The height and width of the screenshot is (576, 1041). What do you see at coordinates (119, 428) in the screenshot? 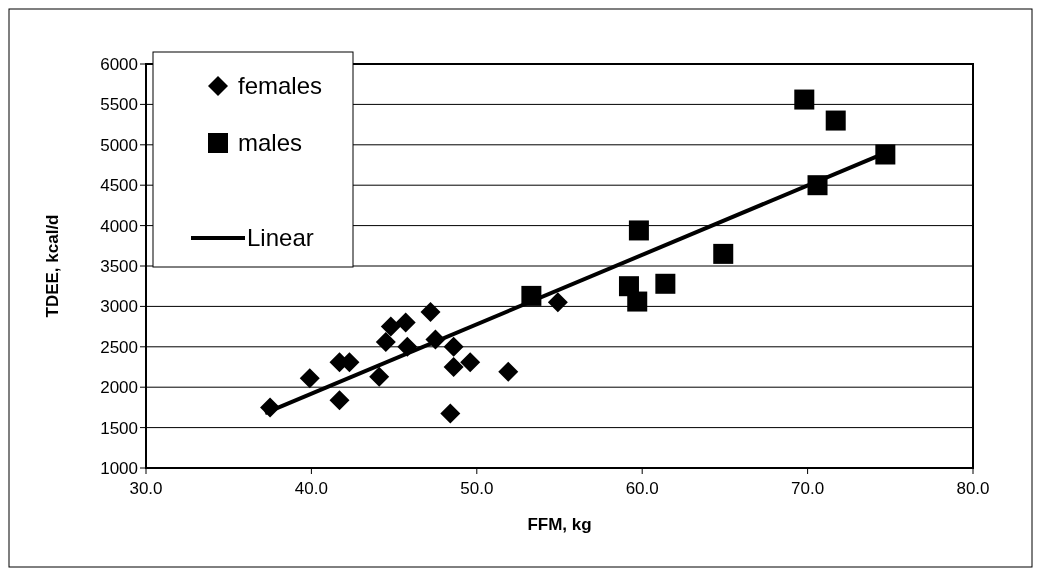
I see `y-tick-label: 1500` at bounding box center [119, 428].